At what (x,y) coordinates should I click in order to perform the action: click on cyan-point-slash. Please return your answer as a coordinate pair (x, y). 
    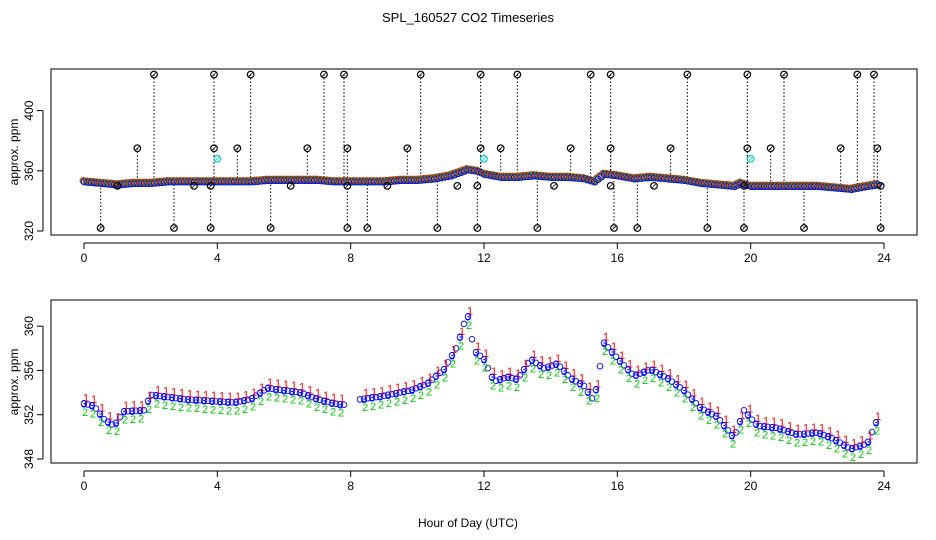
    Looking at the image, I should click on (750, 159).